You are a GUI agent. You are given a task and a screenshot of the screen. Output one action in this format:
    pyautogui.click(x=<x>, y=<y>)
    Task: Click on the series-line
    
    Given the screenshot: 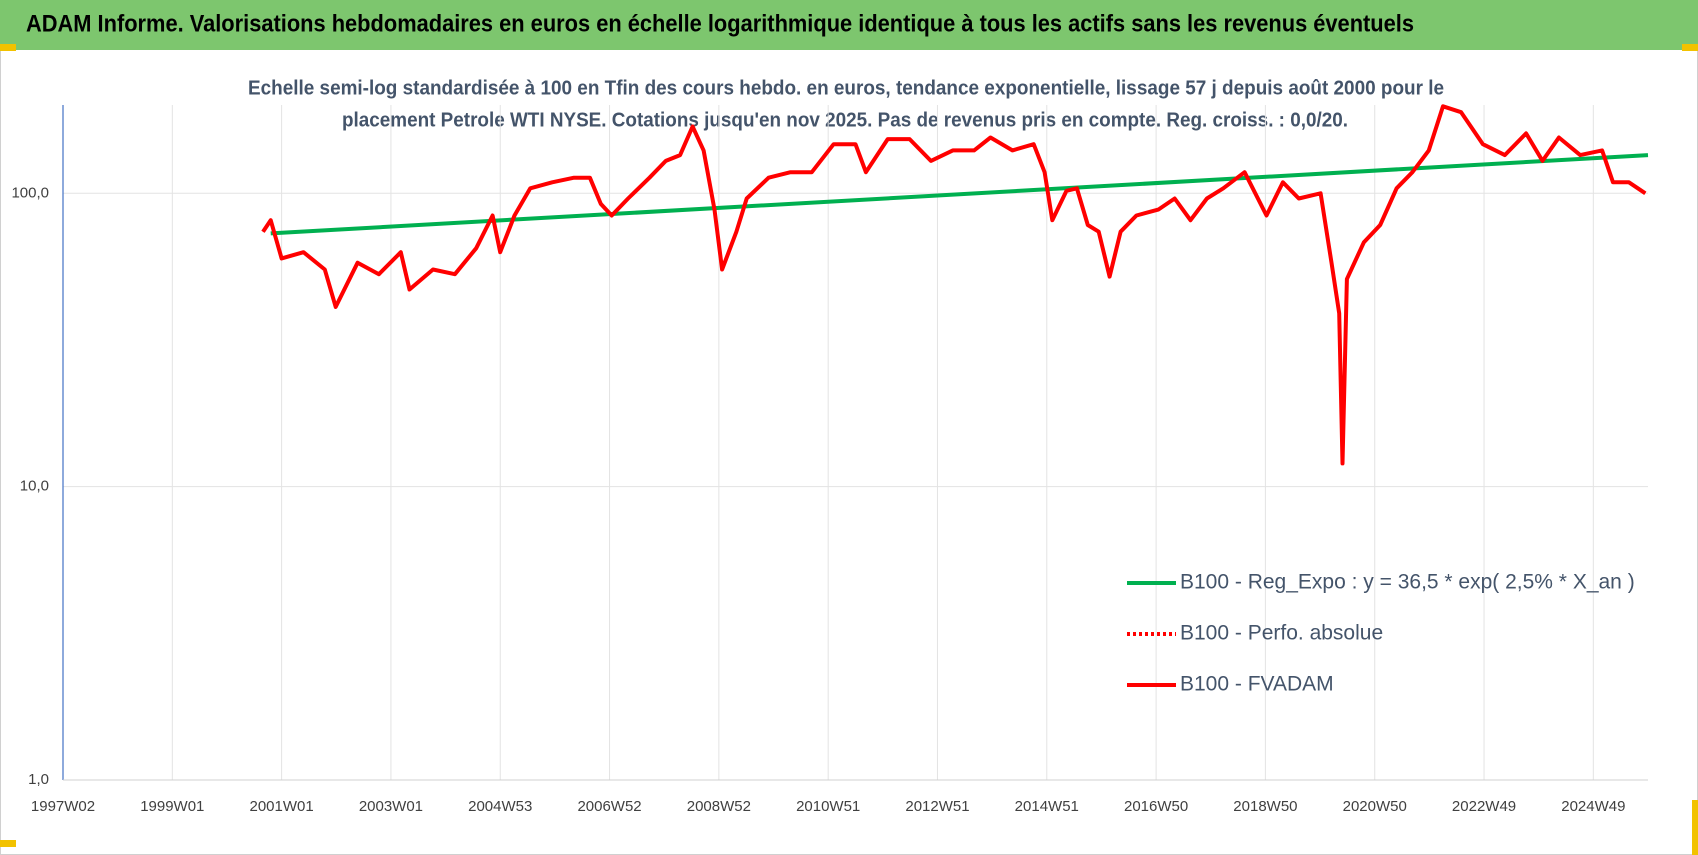 What is the action you would take?
    pyautogui.click(x=959, y=194)
    